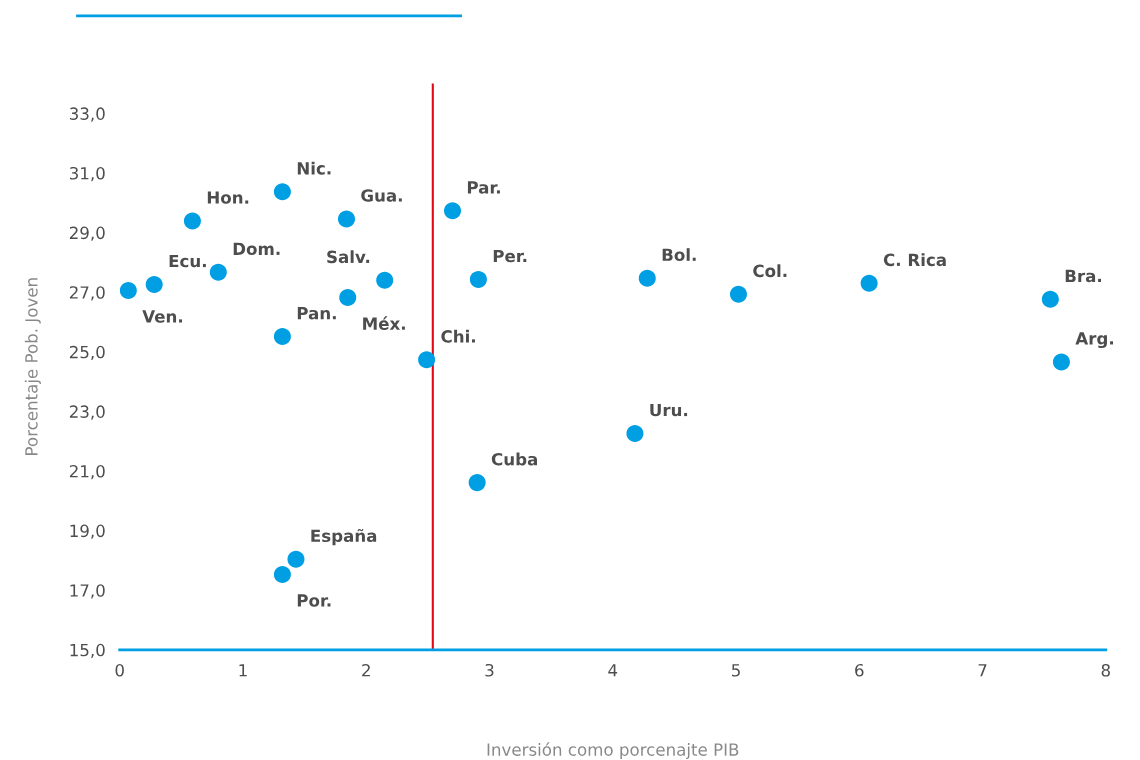 The width and height of the screenshot is (1140, 760). What do you see at coordinates (87, 114) in the screenshot?
I see `y-tick-label: 33,0` at bounding box center [87, 114].